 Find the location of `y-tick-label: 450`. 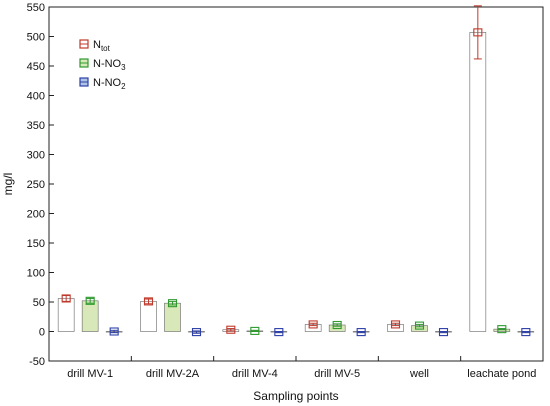

y-tick-label: 450 is located at coordinates (36, 67).